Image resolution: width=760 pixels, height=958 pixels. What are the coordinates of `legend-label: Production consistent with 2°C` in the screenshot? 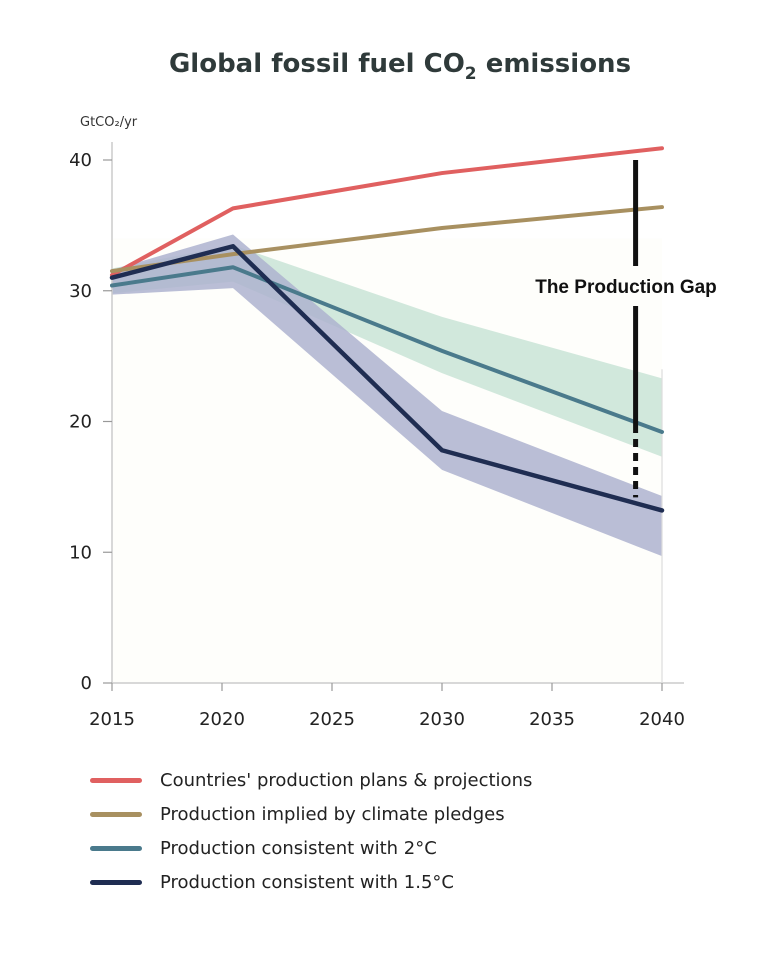 It's located at (298, 848).